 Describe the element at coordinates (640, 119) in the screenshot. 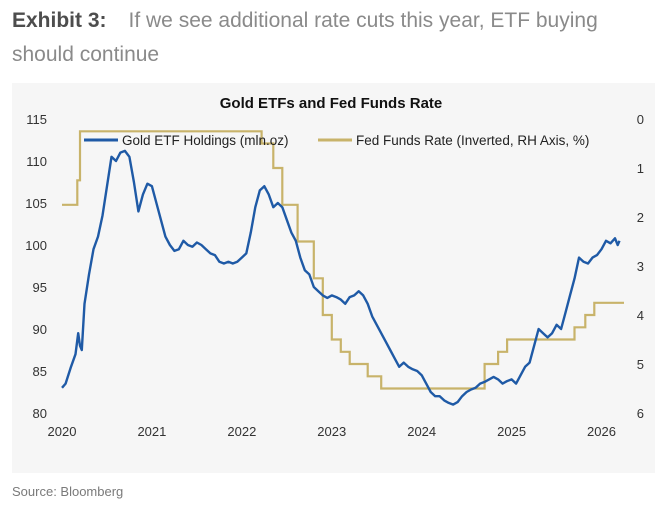

I see `y-right-tick-label: 0` at that location.